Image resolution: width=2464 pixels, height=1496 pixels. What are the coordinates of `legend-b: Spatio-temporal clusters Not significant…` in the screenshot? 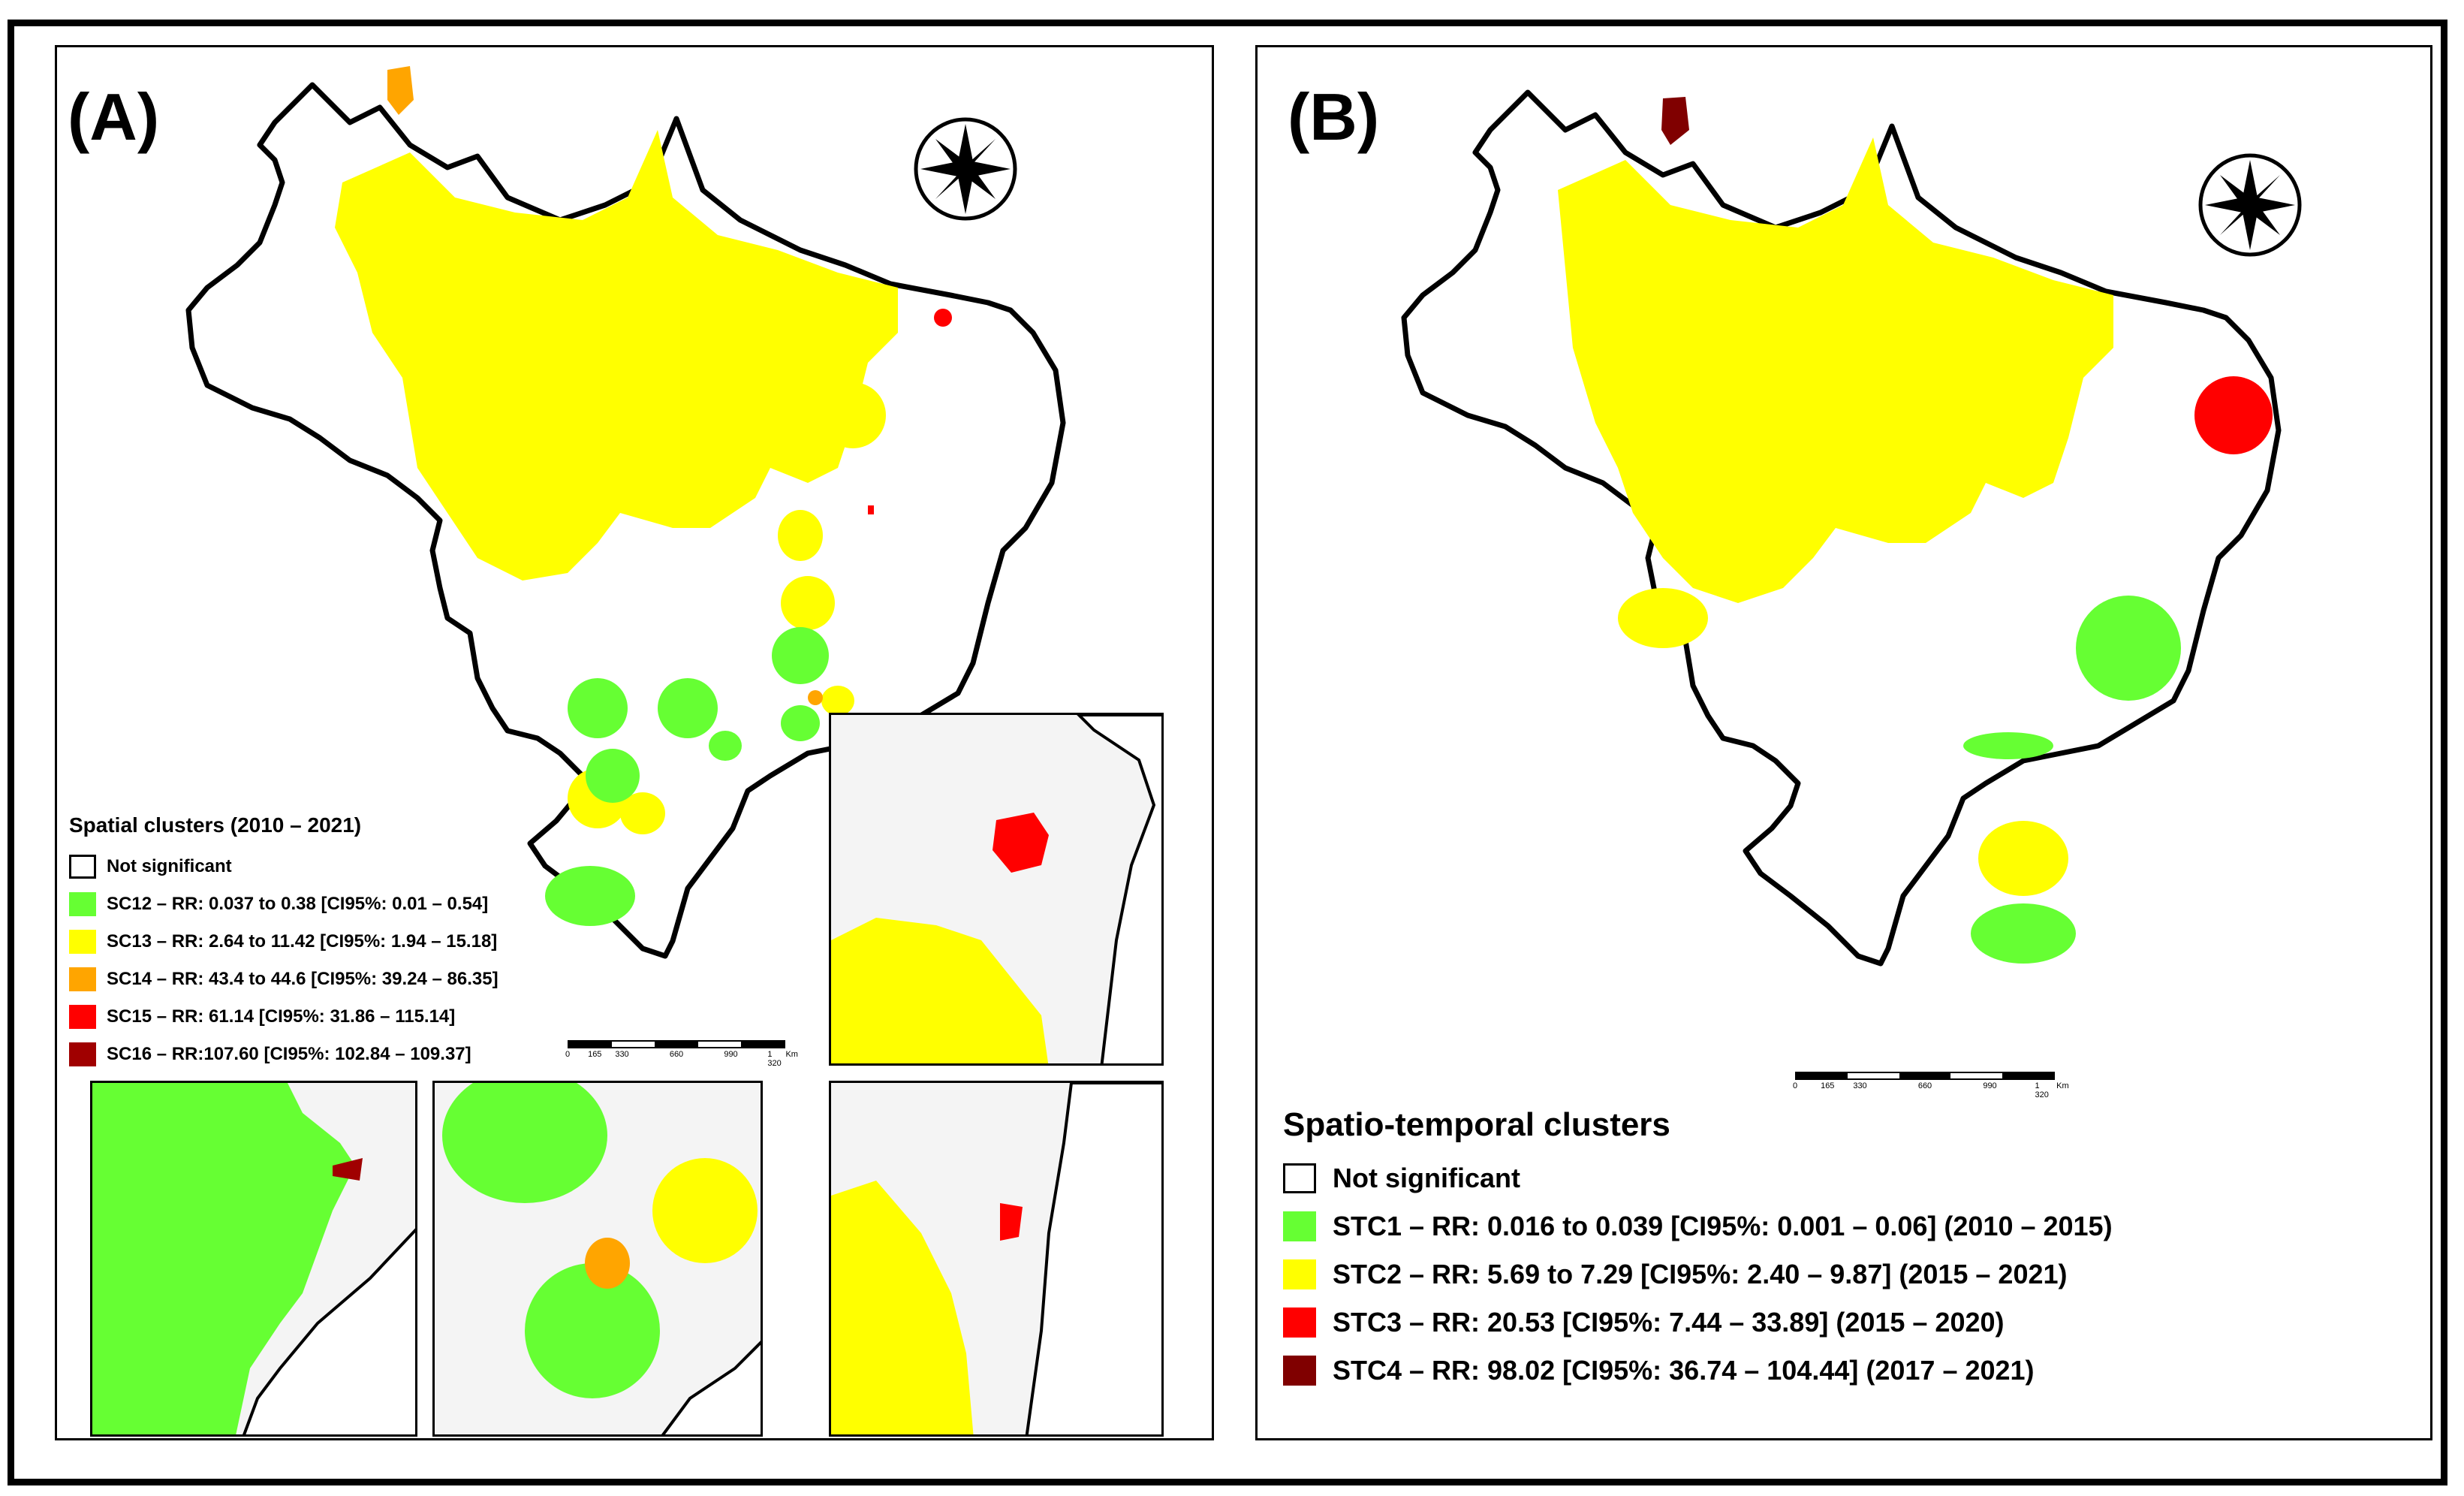 It's located at (1698, 1250).